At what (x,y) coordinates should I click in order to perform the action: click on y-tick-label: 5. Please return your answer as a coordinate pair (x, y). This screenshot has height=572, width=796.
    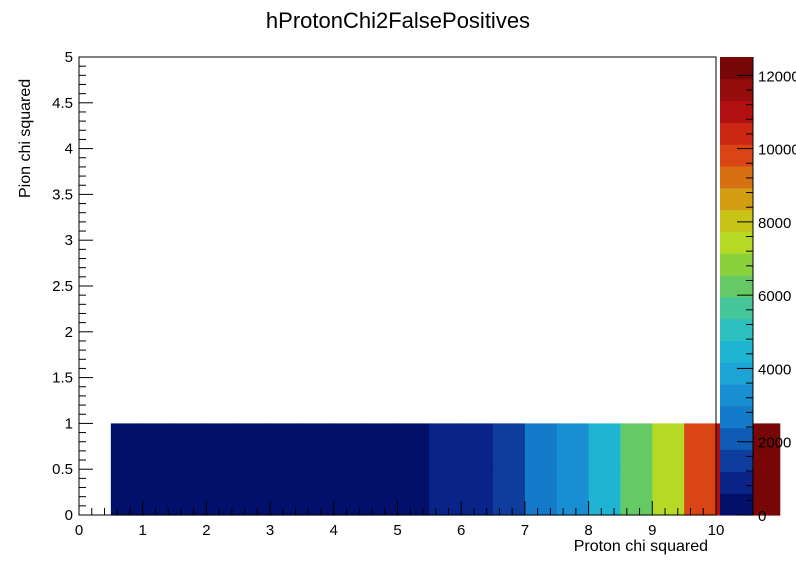
    Looking at the image, I should click on (69, 57).